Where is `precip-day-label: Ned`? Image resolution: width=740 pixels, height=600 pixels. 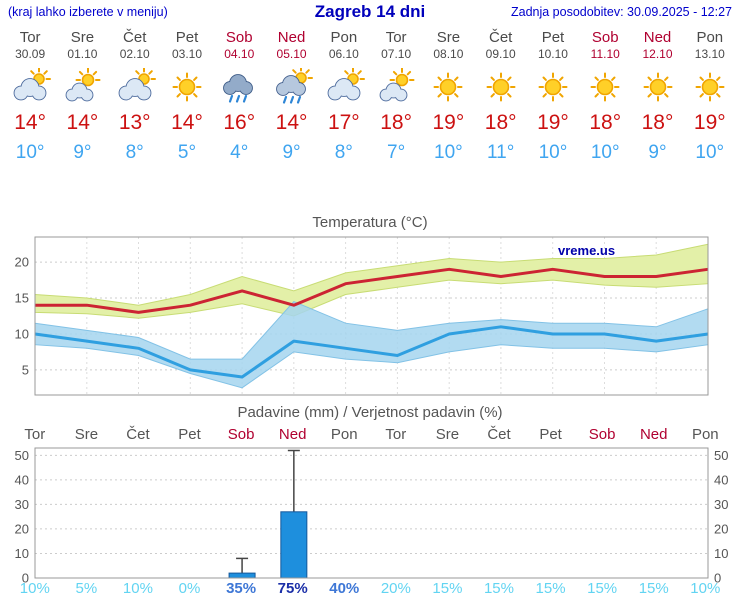 precip-day-label: Ned is located at coordinates (653, 434).